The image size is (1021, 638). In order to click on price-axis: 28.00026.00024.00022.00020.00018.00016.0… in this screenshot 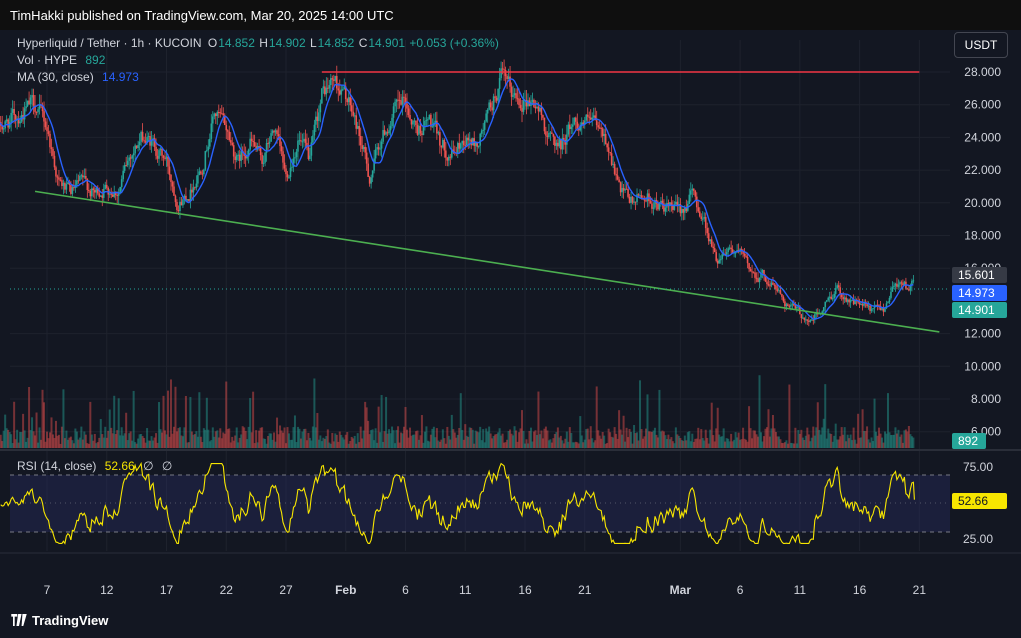, I will do `click(982, 252)`.